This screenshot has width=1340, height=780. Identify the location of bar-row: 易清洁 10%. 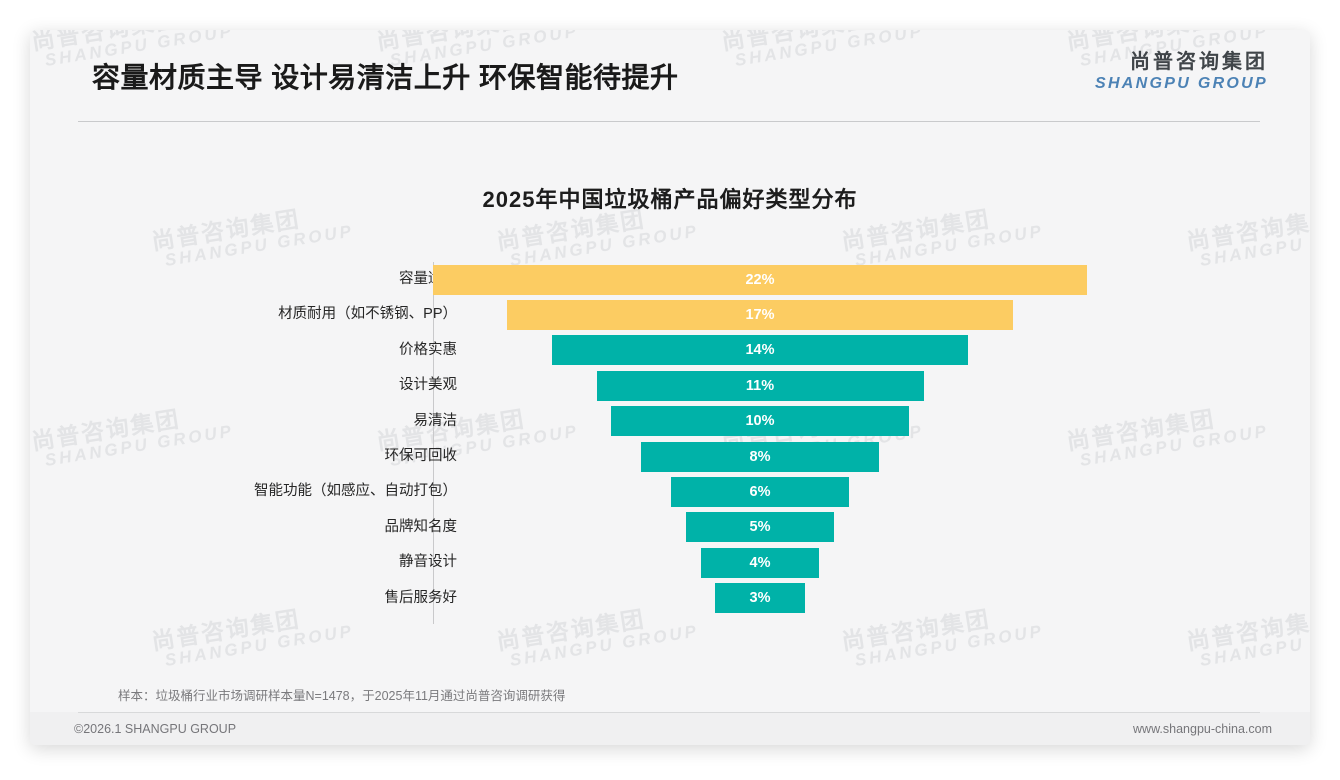
(670, 421).